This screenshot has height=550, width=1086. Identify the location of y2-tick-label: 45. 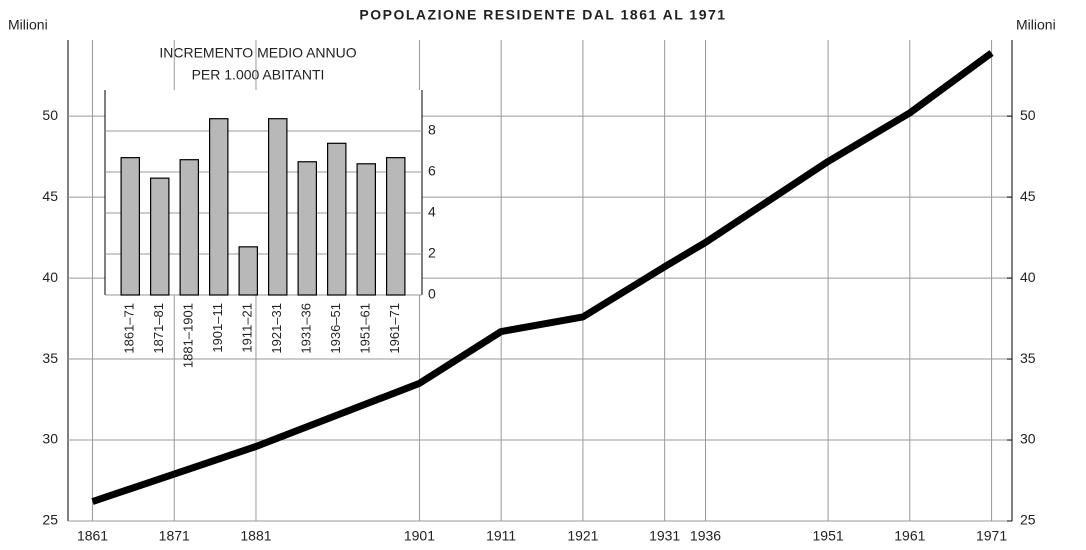
(1028, 196).